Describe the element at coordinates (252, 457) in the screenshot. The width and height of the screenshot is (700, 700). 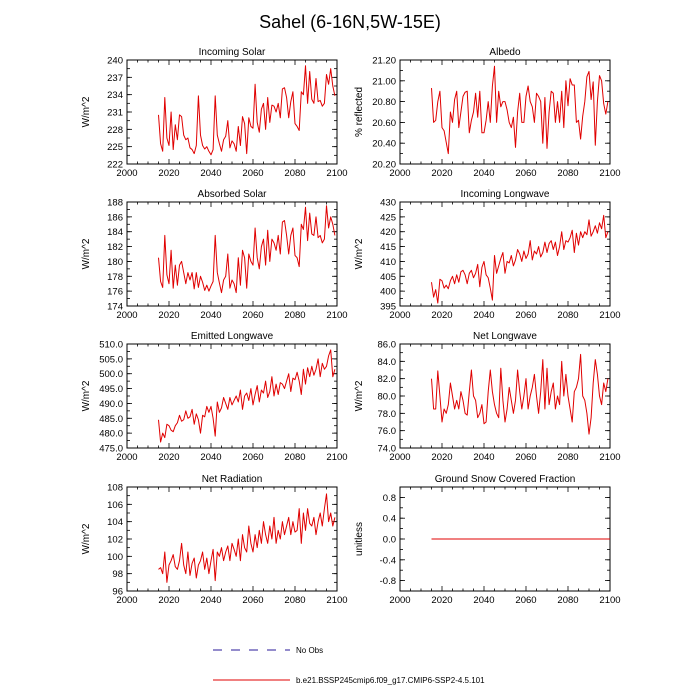
I see `panel-emitted-longwave-xtick-label: 2060` at that location.